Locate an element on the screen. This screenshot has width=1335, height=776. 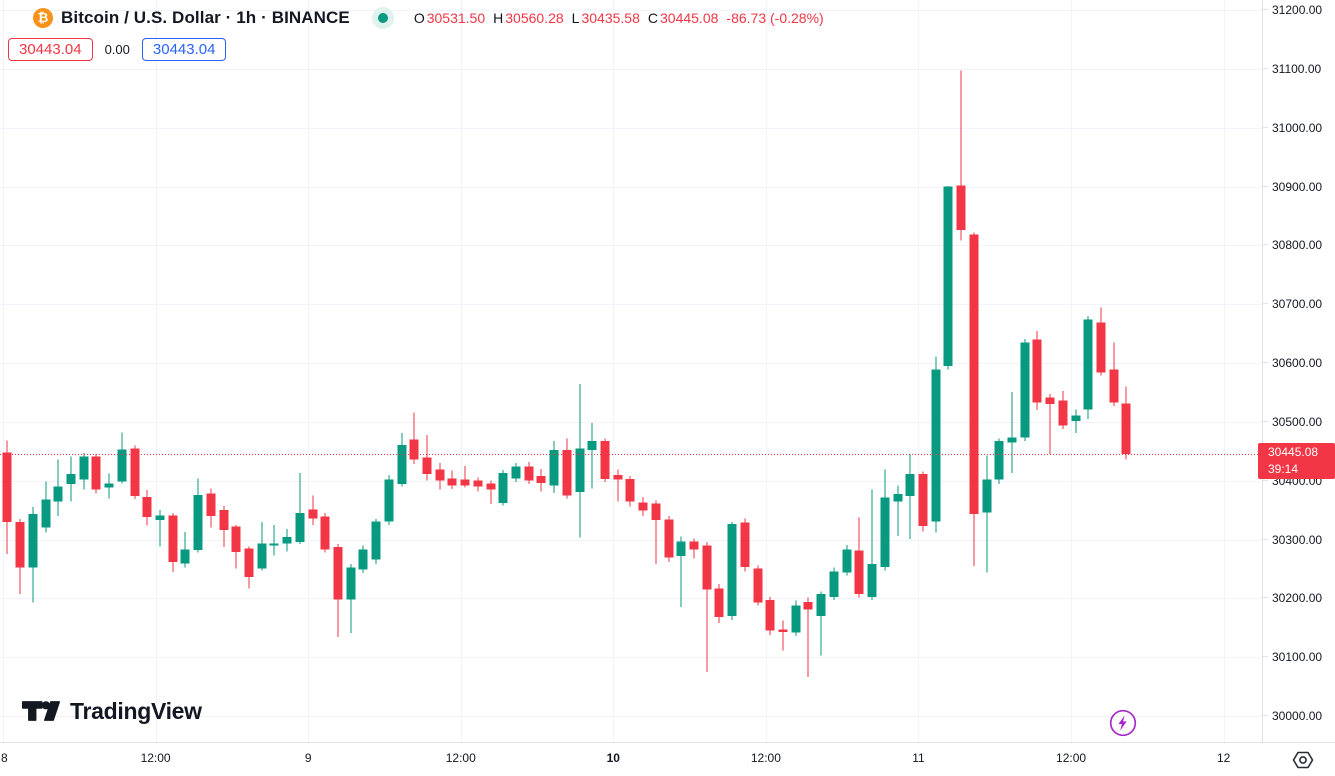
time-axis-label: 11 is located at coordinates (918, 758).